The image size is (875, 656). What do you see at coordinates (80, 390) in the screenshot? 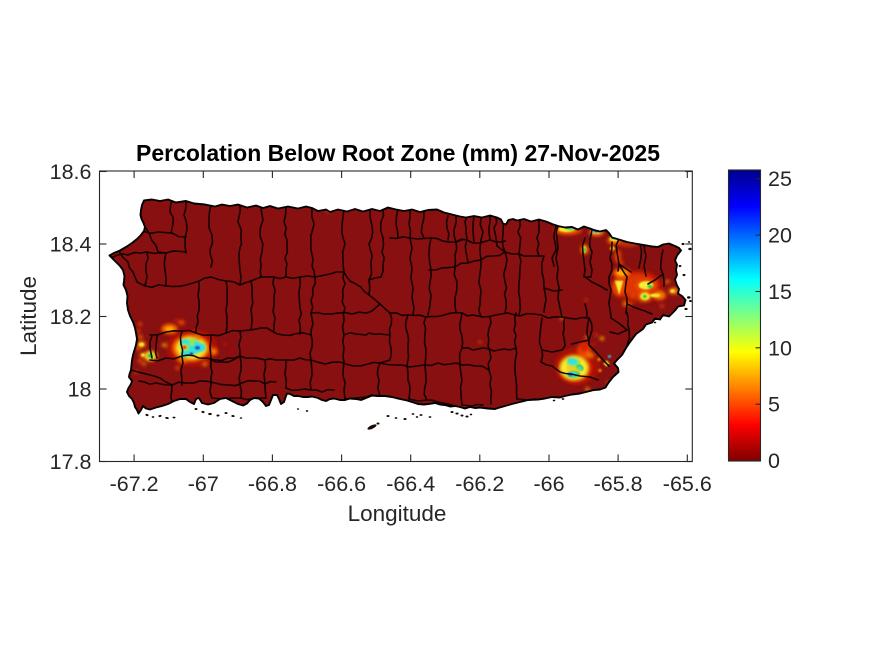
I see `svg-text: 18` at bounding box center [80, 390].